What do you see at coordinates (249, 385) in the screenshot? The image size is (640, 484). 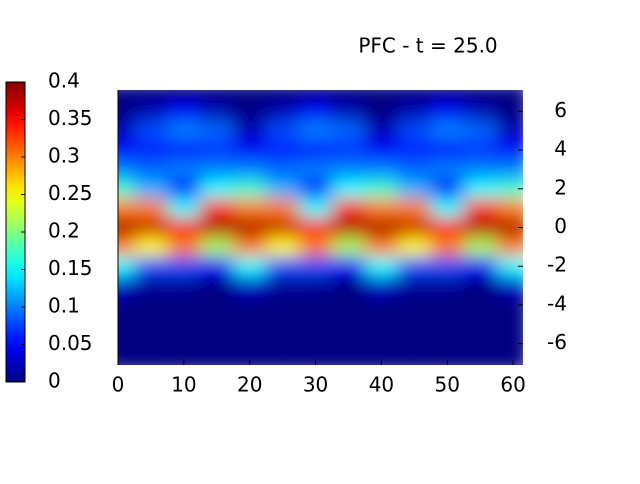 I see `x-tick-label: 20` at bounding box center [249, 385].